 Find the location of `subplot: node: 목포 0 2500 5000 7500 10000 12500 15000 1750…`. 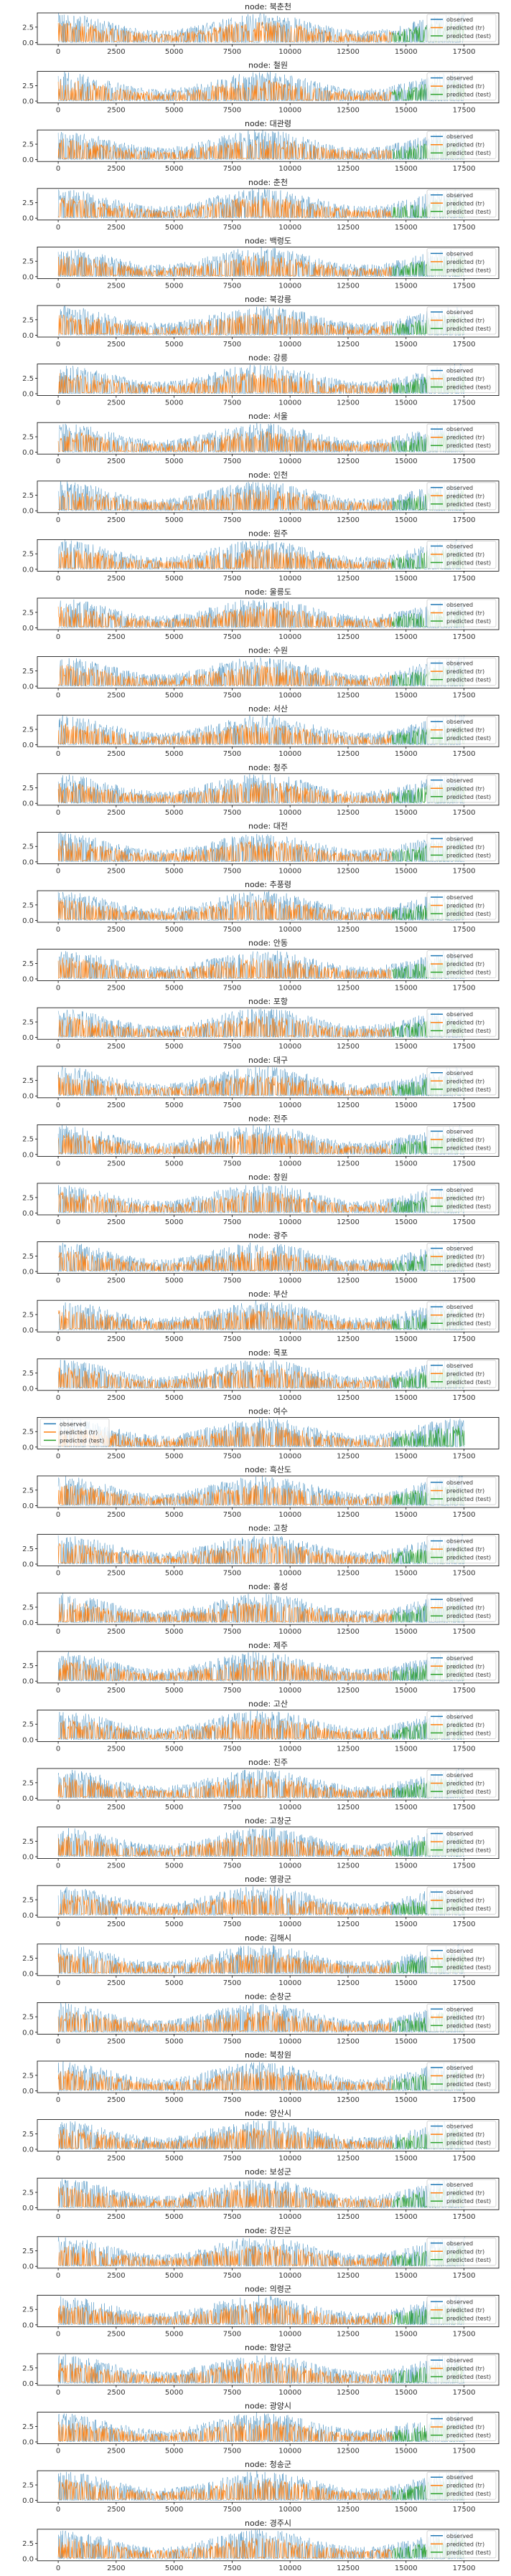

subplot: node: 목포 0 2500 5000 7500 10000 12500 15000 1750… is located at coordinates (261, 1375).